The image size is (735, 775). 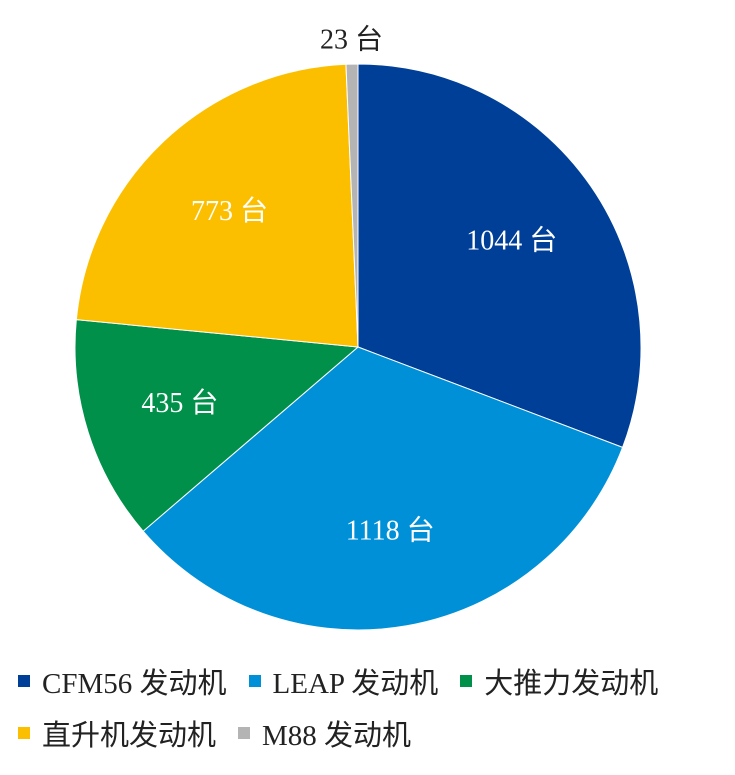 I want to click on legend-item: 大推力发动机, so click(x=559, y=681).